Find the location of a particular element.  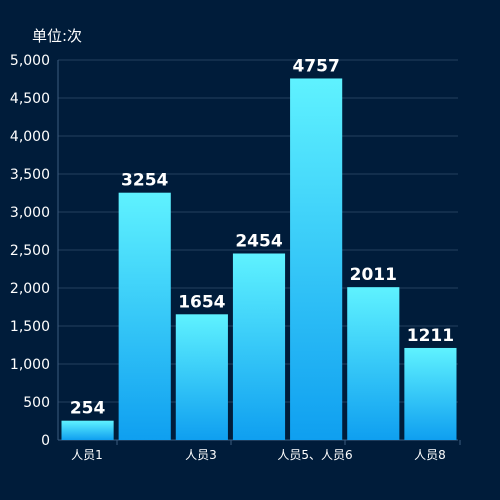

bar-人员6 is located at coordinates (373, 363).